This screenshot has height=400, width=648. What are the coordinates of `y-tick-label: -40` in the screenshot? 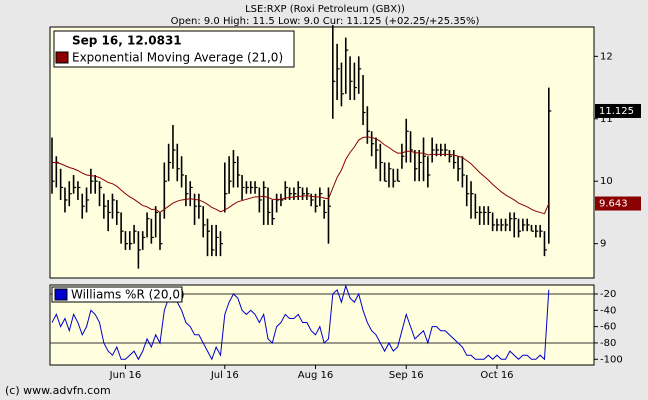 It's located at (608, 310).